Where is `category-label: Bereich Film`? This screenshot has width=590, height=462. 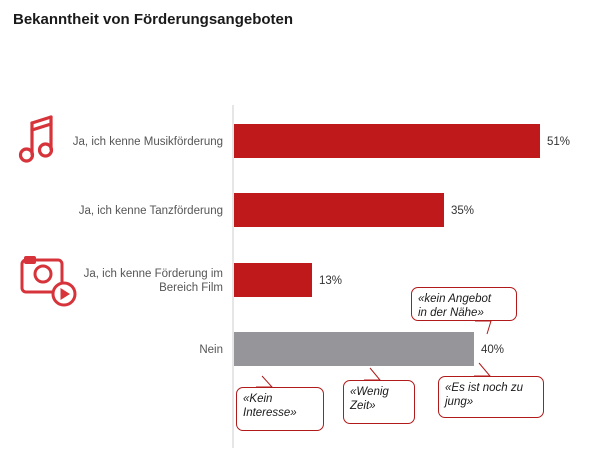 category-label: Bereich Film is located at coordinates (191, 288).